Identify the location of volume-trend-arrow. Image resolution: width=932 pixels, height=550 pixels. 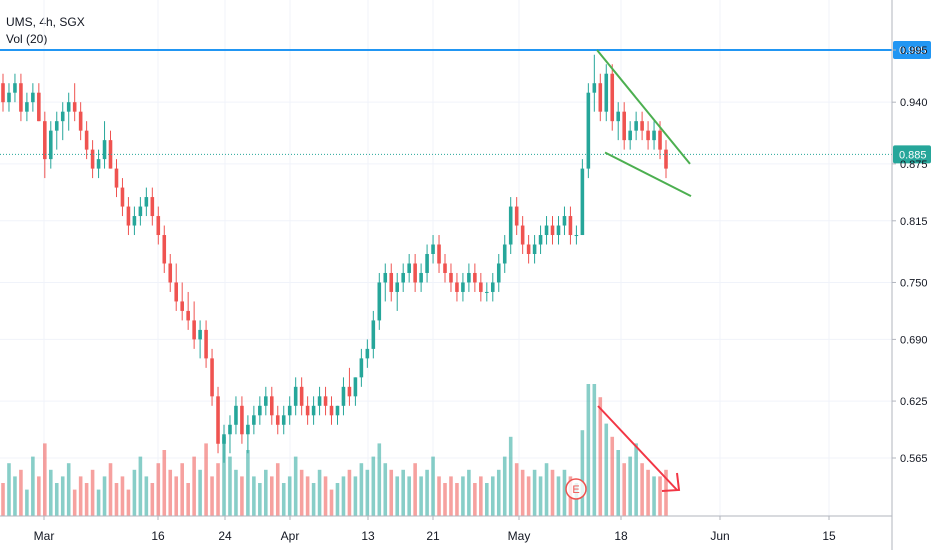
(637, 448).